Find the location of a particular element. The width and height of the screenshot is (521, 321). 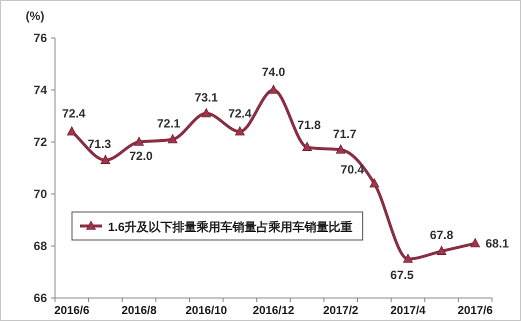

y-tick-label: 76 is located at coordinates (41, 38).